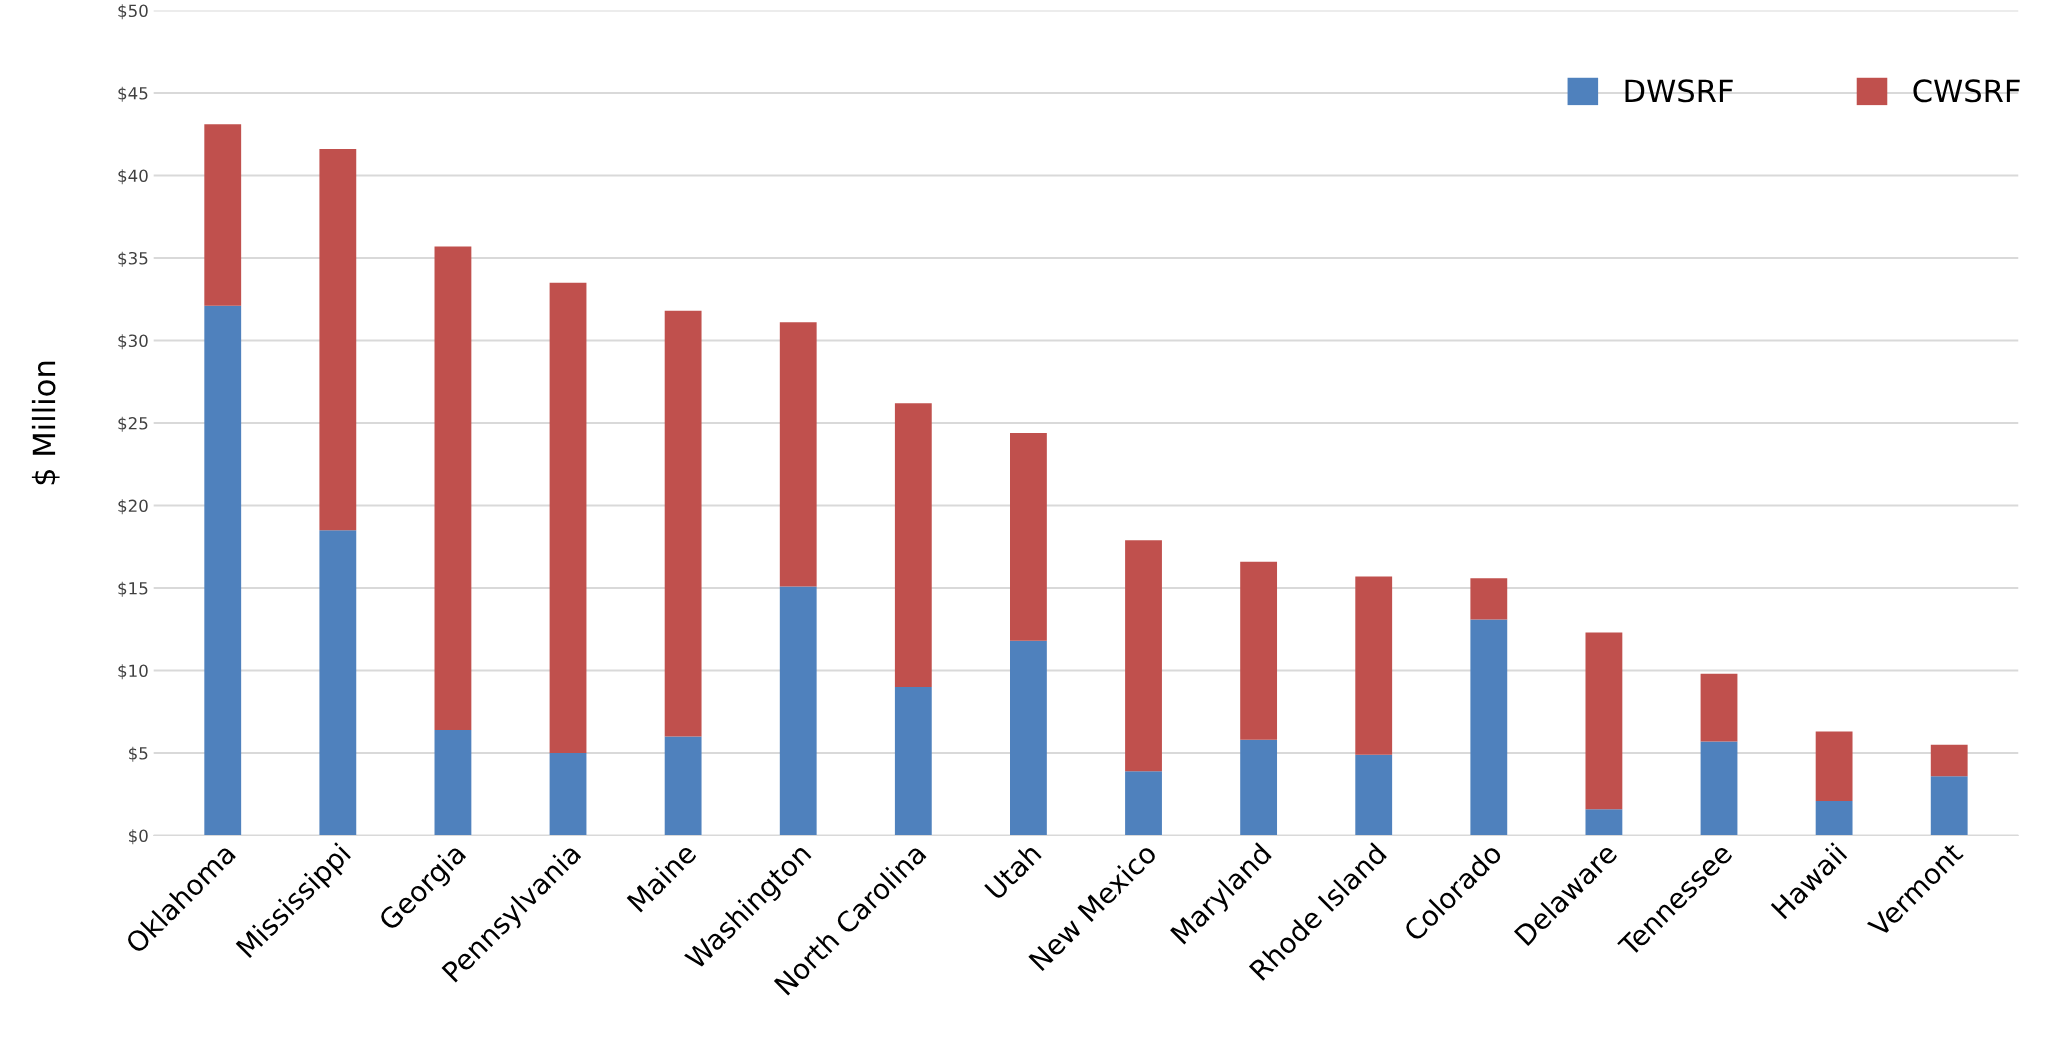 The image size is (2049, 1051). Describe the element at coordinates (133, 672) in the screenshot. I see `y-tick-label: $10` at that location.